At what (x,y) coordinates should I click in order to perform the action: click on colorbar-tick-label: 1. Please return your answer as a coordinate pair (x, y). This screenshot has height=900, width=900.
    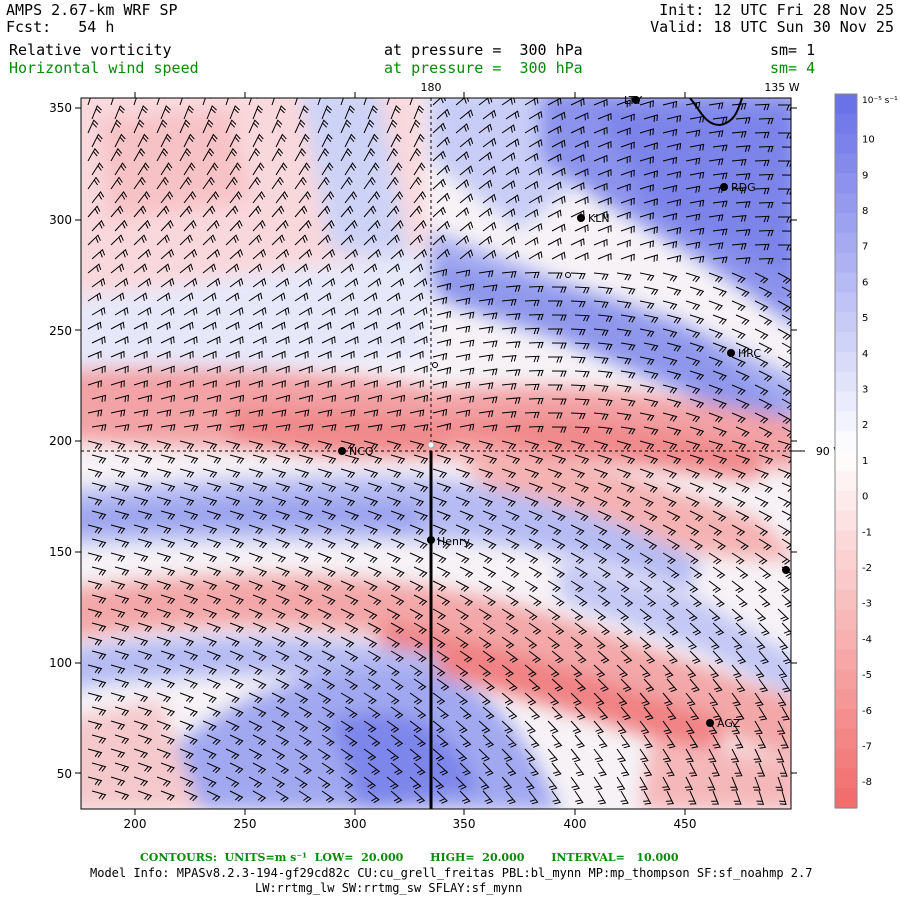
    Looking at the image, I should click on (865, 461).